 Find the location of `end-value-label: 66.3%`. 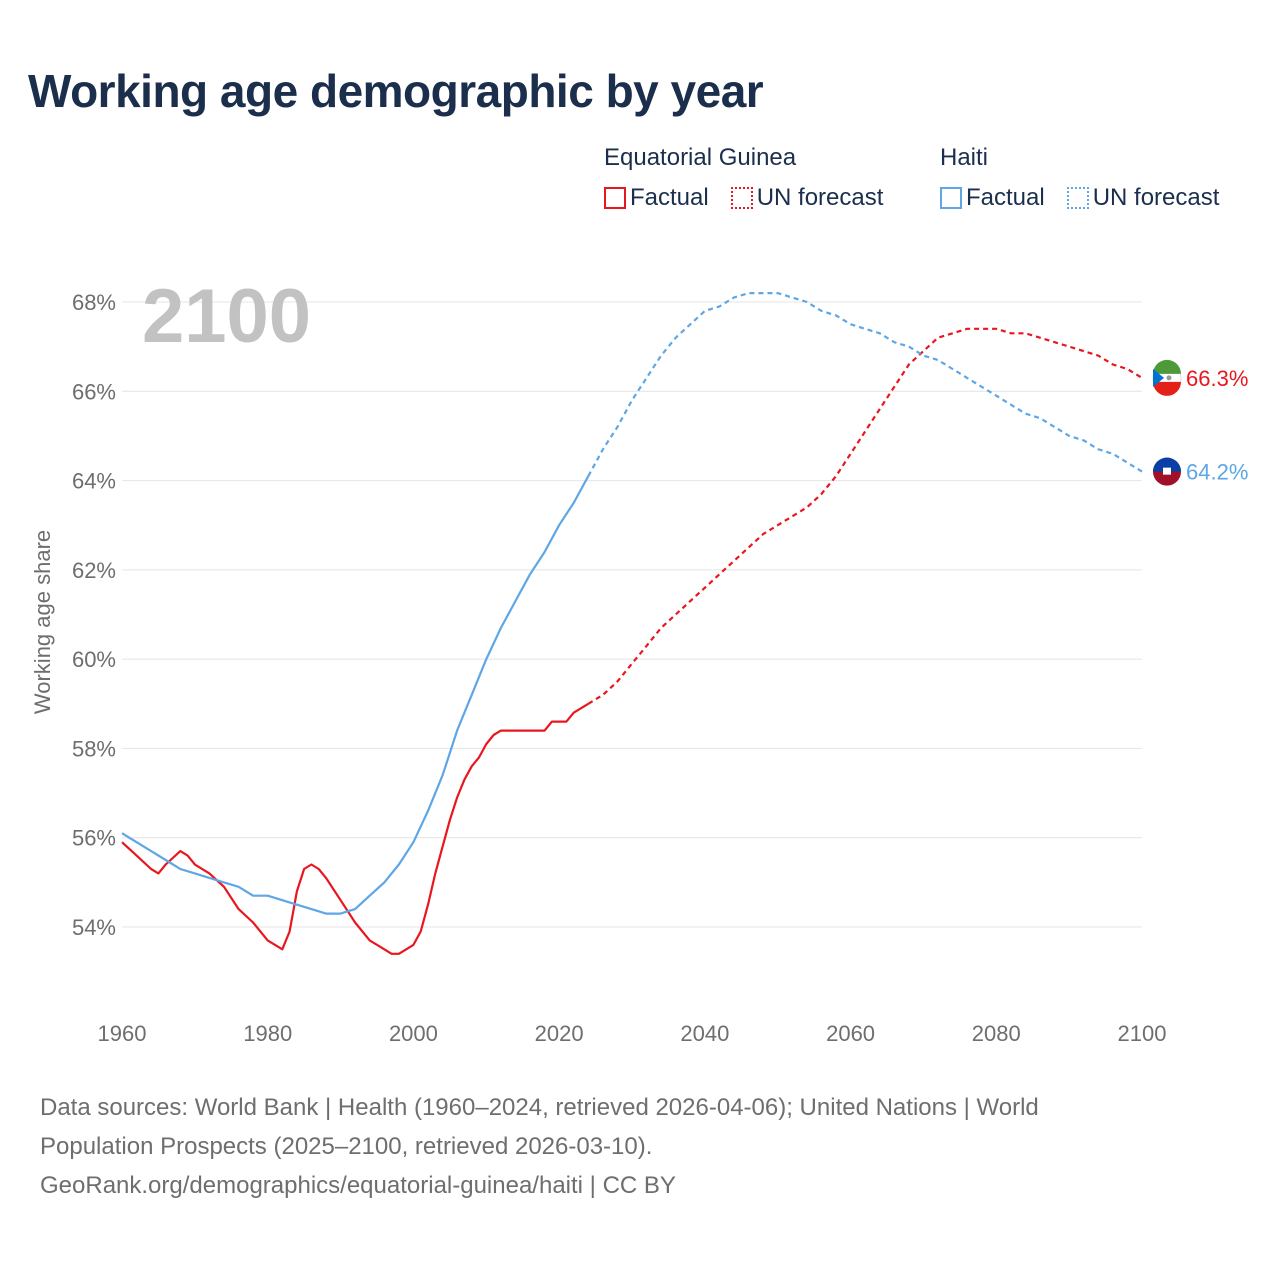

end-value-label: 66.3% is located at coordinates (1217, 378).